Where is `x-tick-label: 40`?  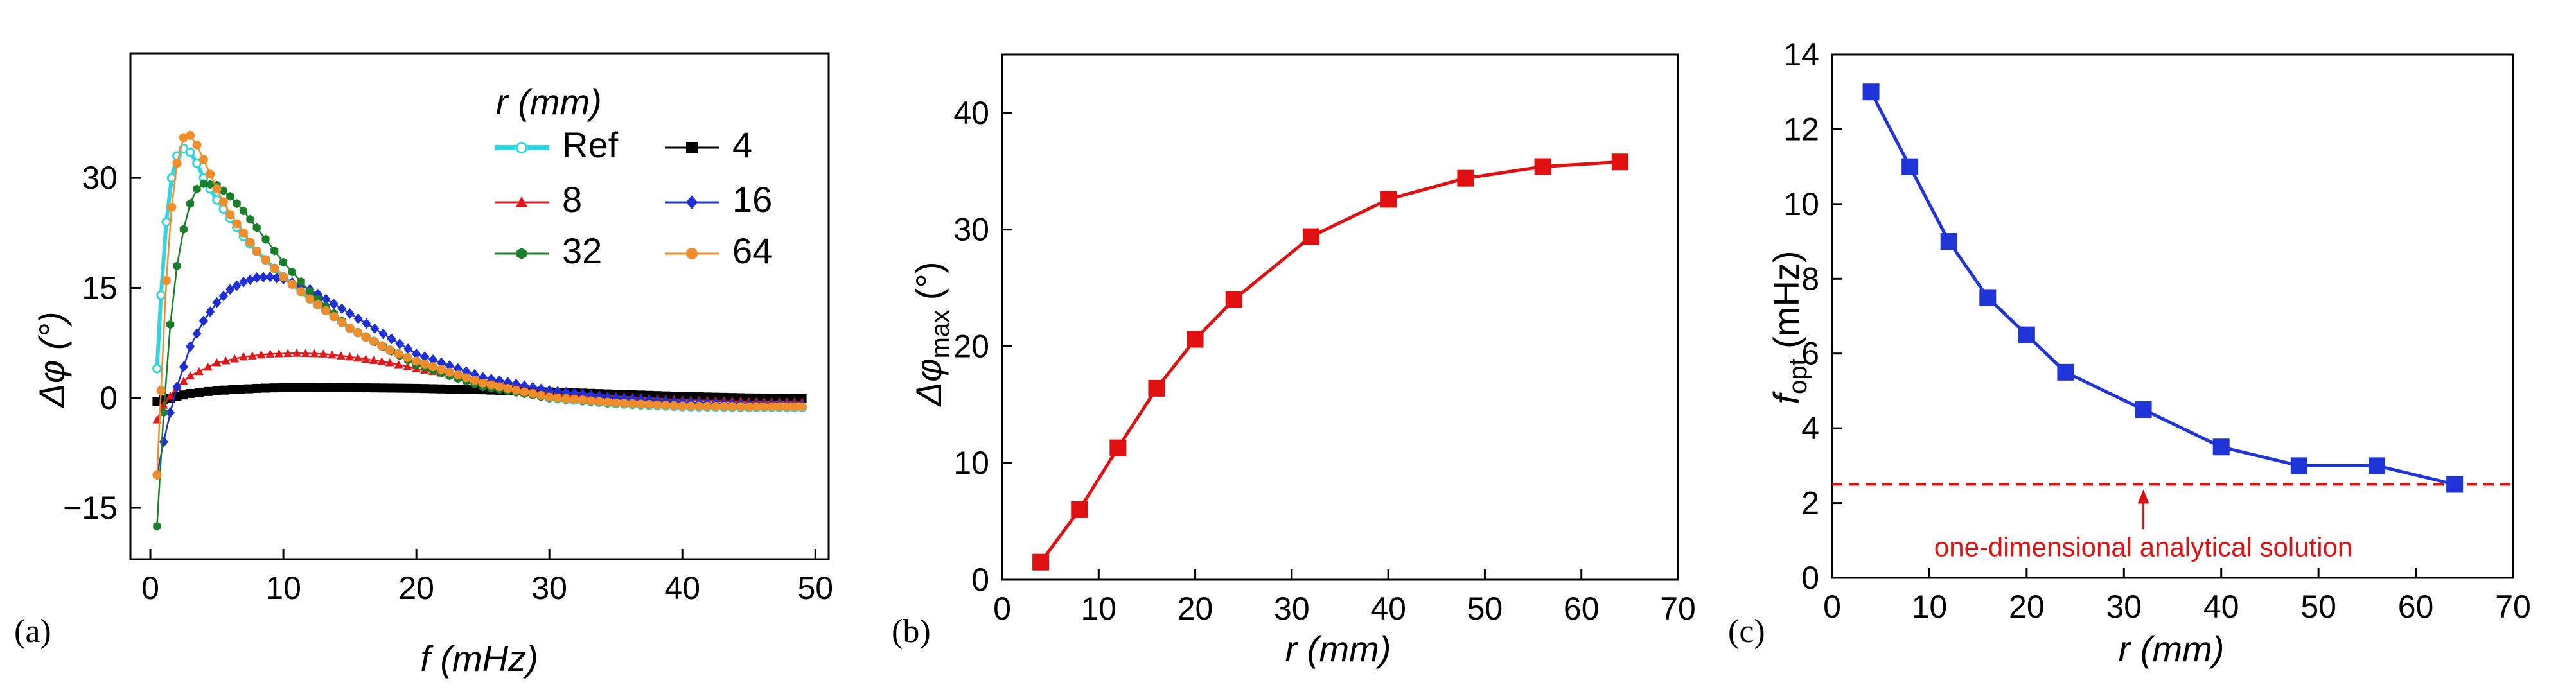 x-tick-label: 40 is located at coordinates (2221, 607).